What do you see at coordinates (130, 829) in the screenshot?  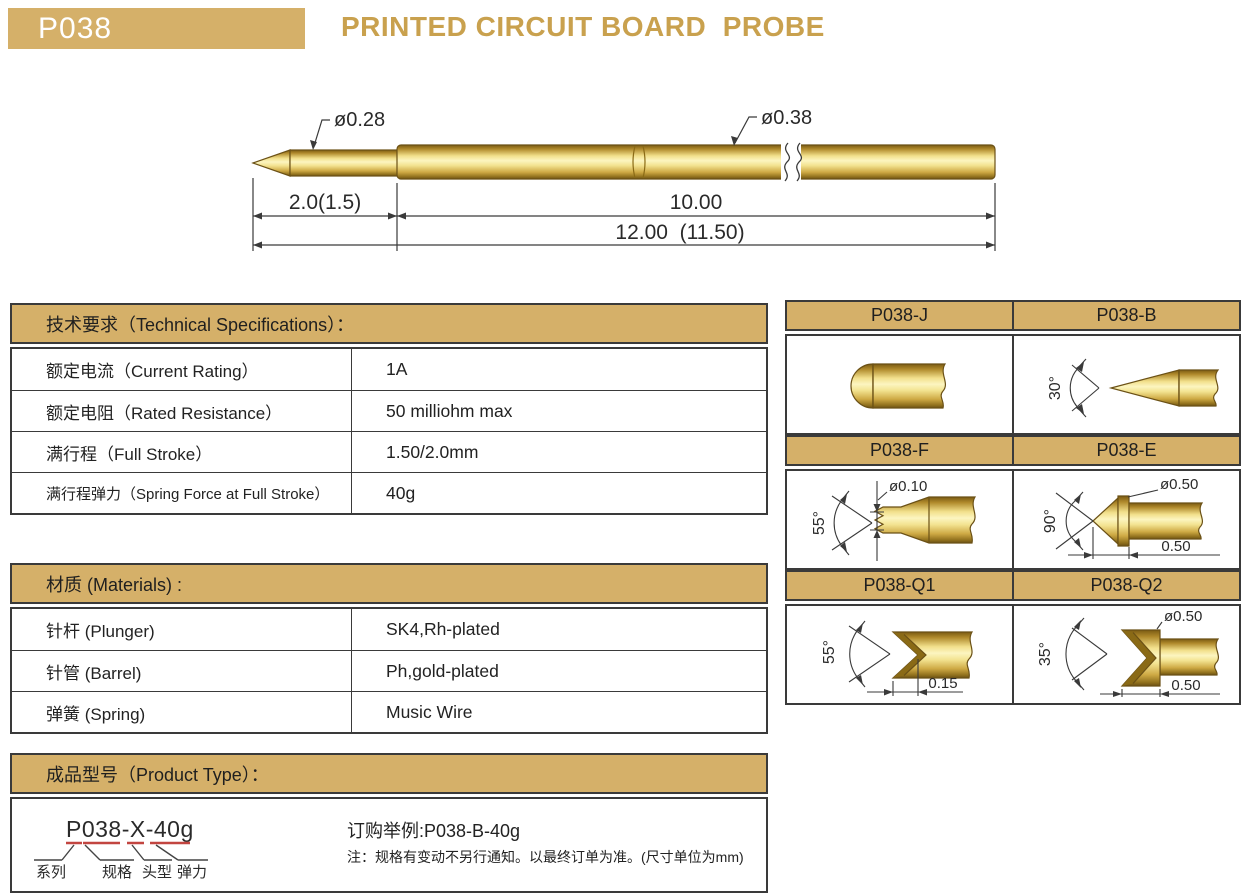 I see `ordering-code: P038-X-40g` at bounding box center [130, 829].